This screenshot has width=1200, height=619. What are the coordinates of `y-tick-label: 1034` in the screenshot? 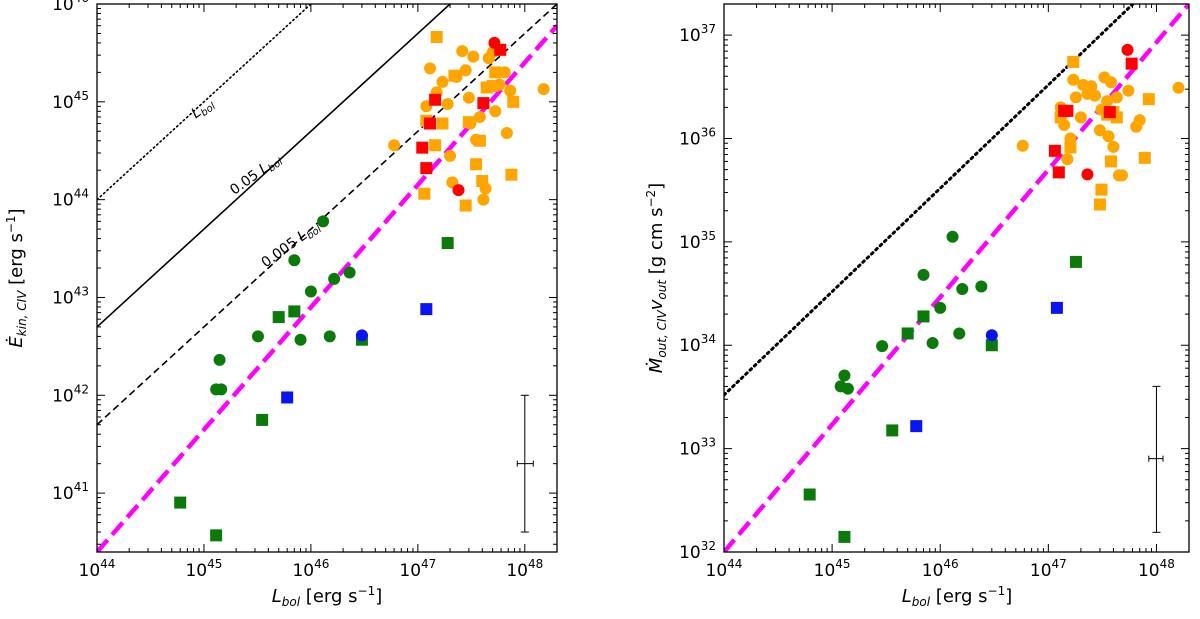 It's located at (697, 344).